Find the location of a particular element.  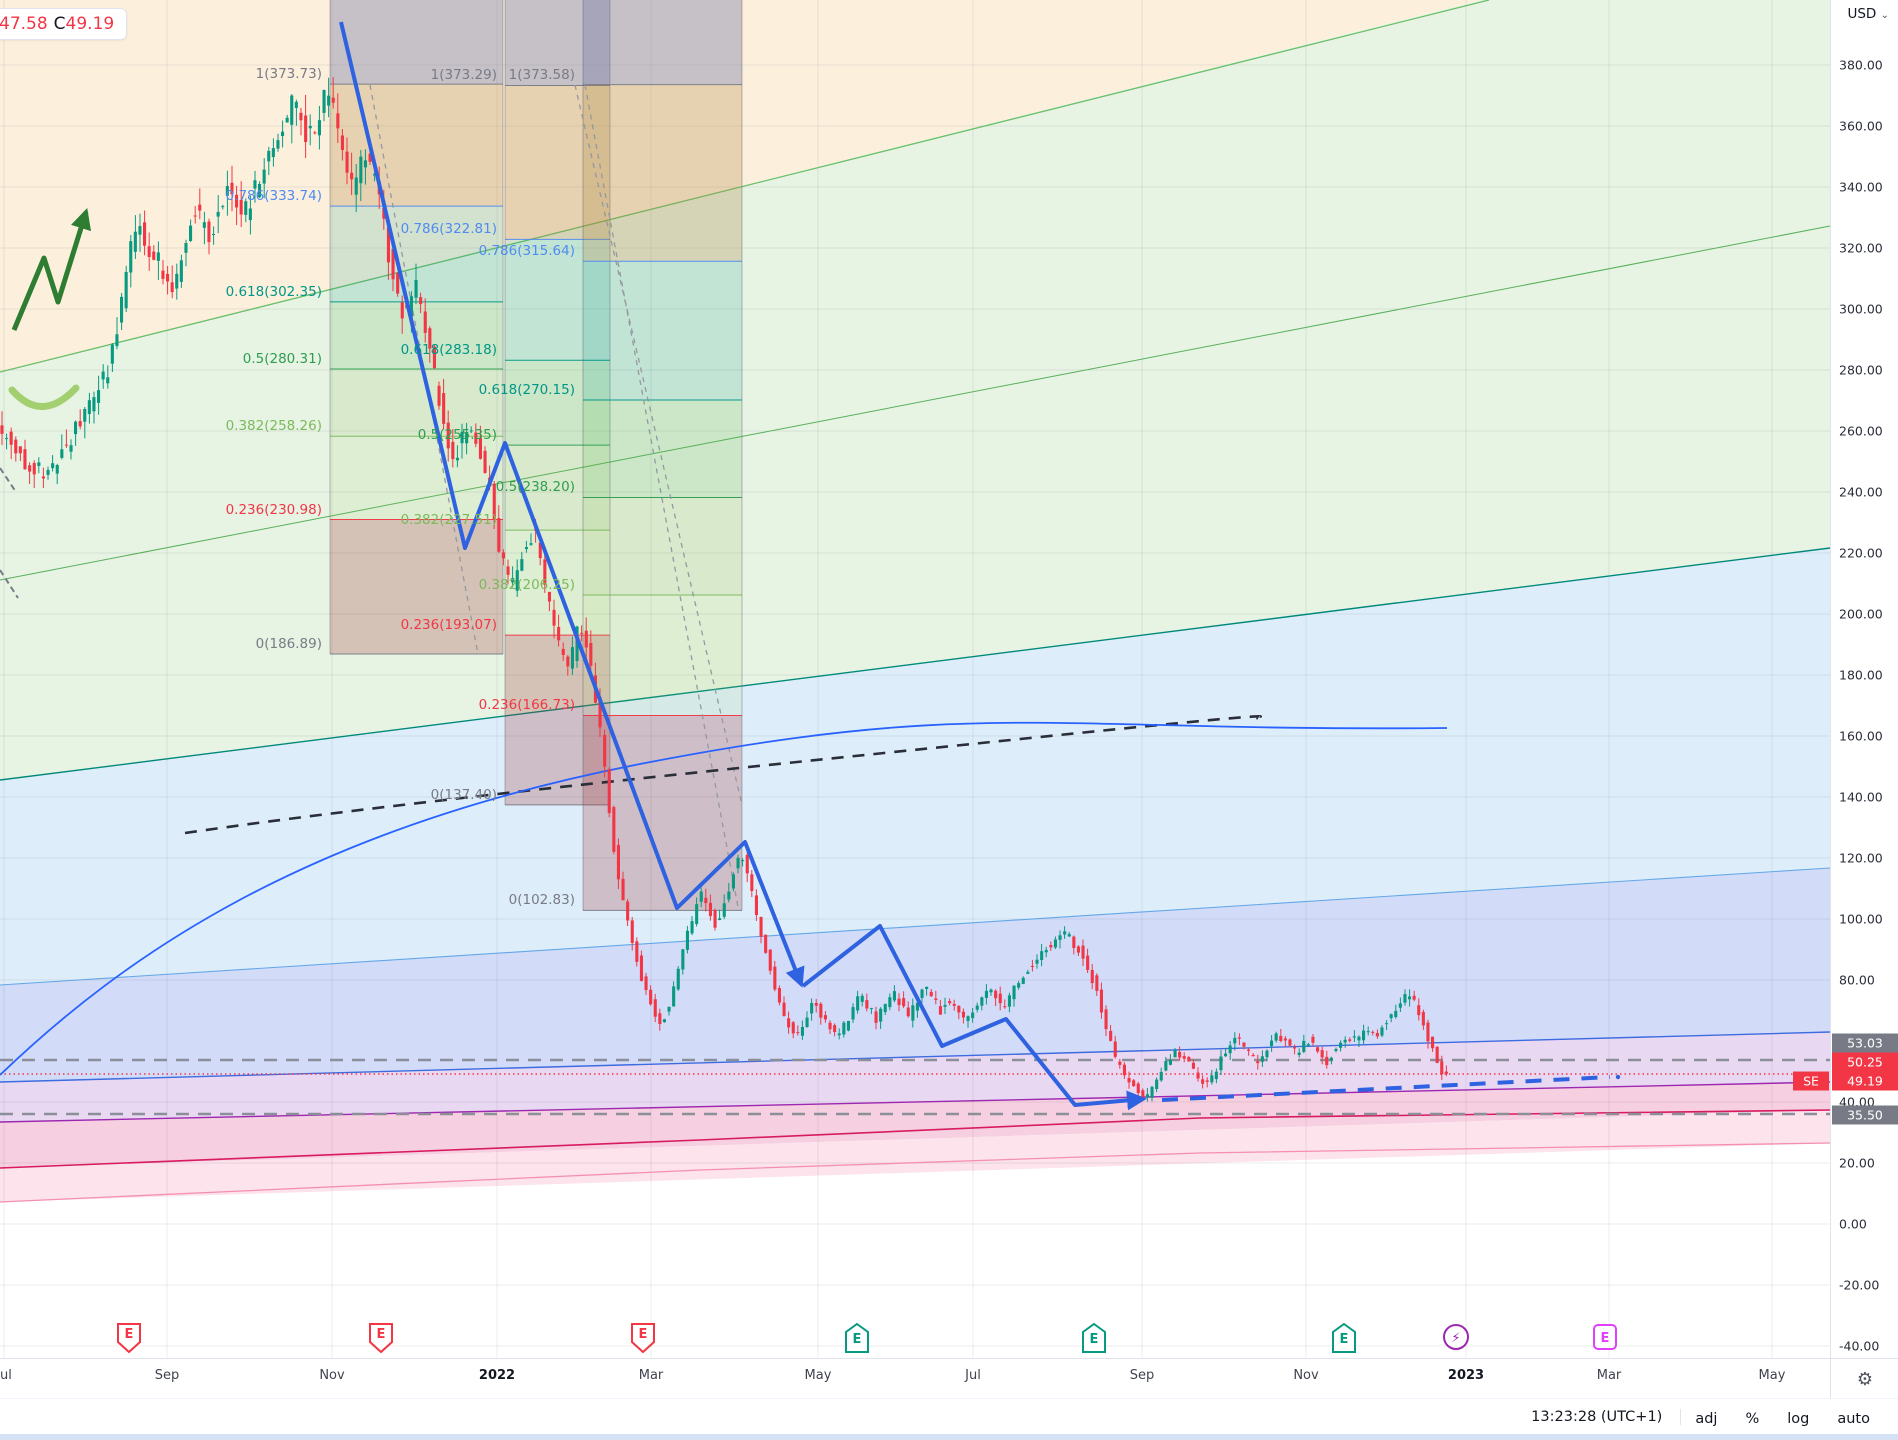

pink-band is located at coordinates (915, 1125).